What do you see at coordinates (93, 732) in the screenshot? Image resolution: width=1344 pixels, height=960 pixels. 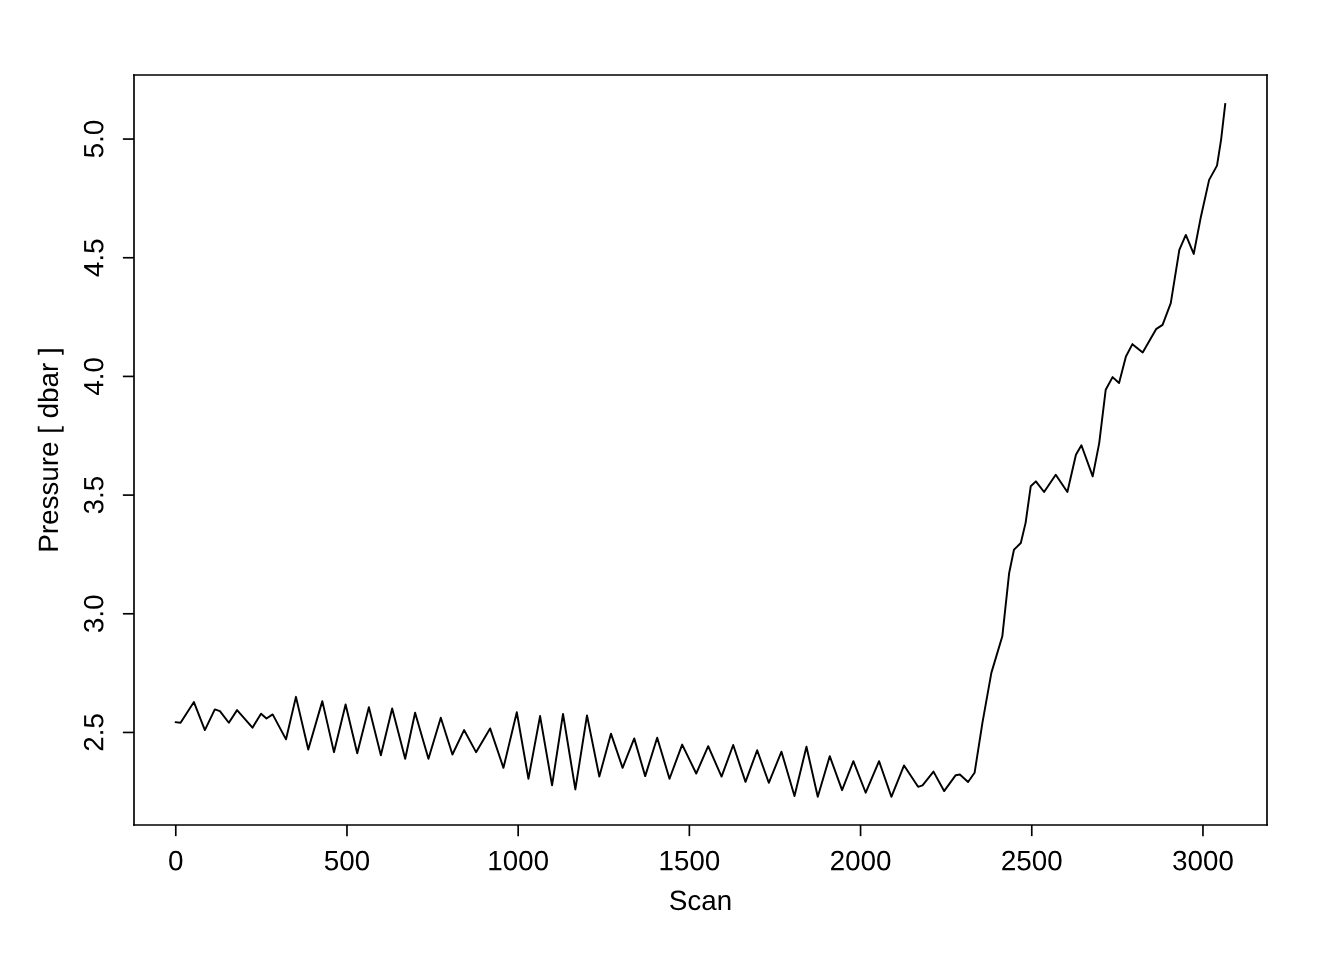 I see `y-tick-label: 2.5` at bounding box center [93, 732].